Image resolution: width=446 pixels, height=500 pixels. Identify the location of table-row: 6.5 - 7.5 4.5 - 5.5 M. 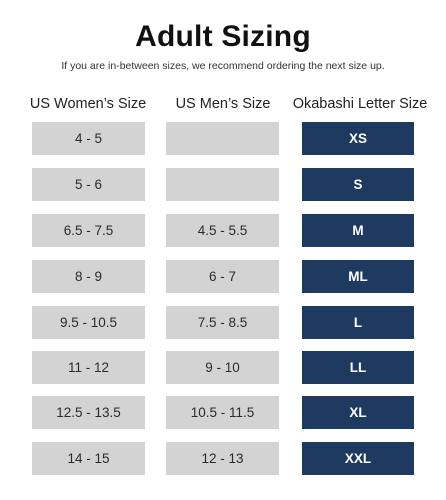
(223, 230).